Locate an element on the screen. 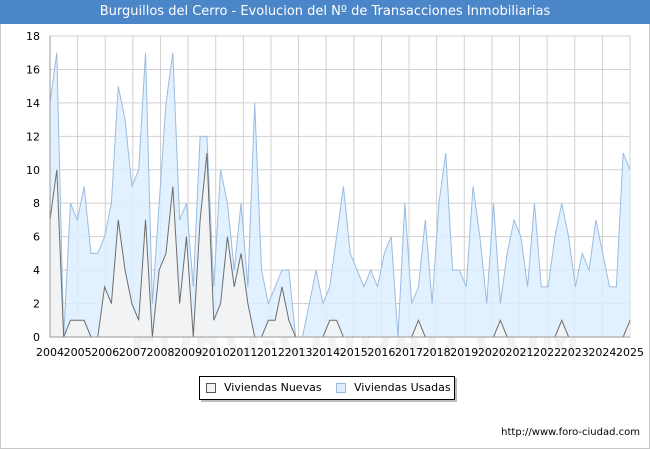  legend-swatch-nuevas is located at coordinates (211, 388).